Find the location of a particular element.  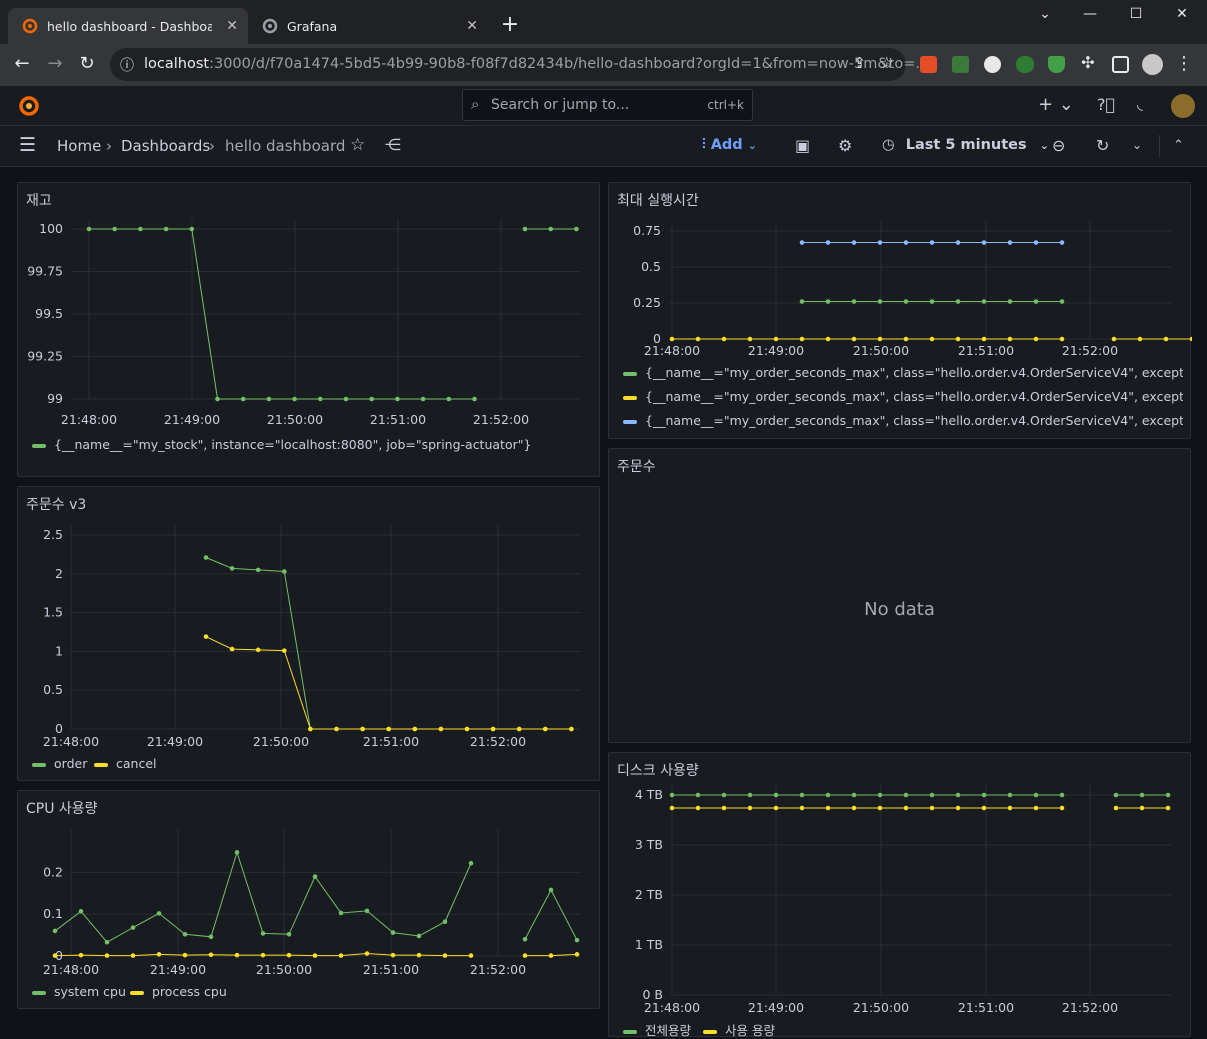

menu-hamburger-icon: ☰ is located at coordinates (28, 145).